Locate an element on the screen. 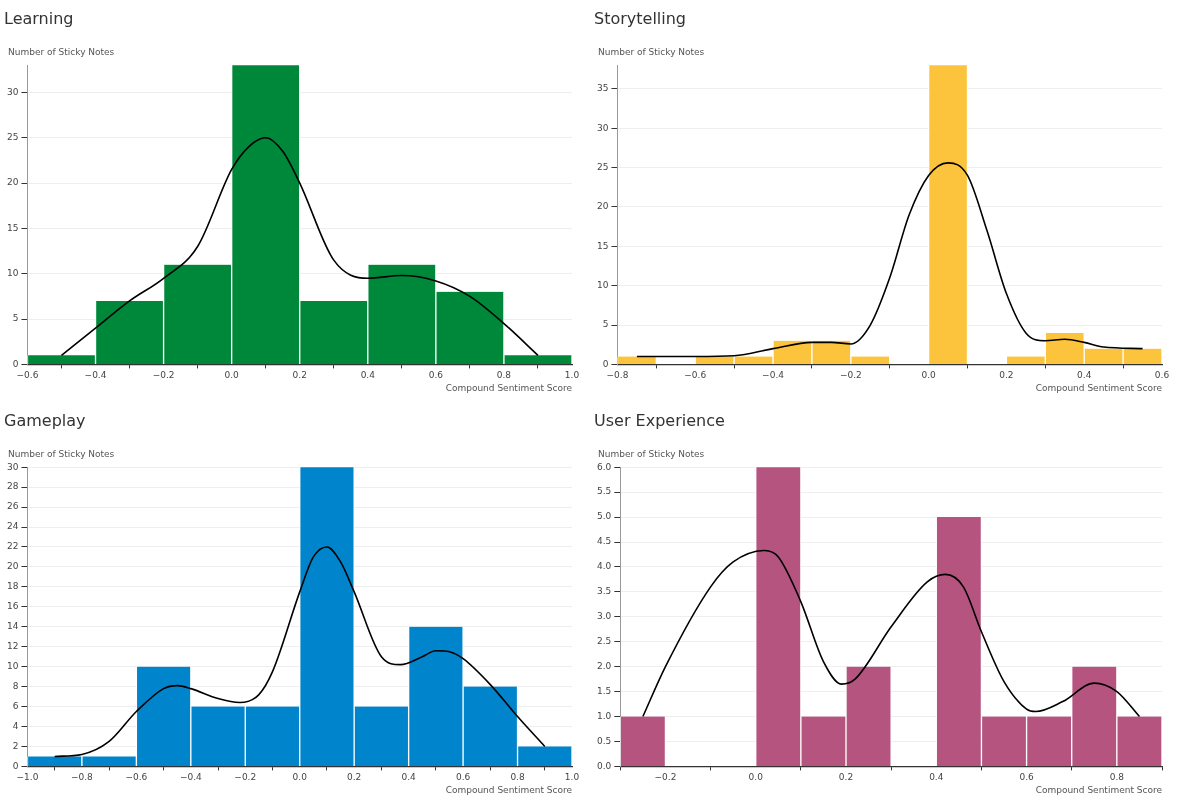 This screenshot has width=1180, height=805. y-tick-label: 3.0 is located at coordinates (604, 616).